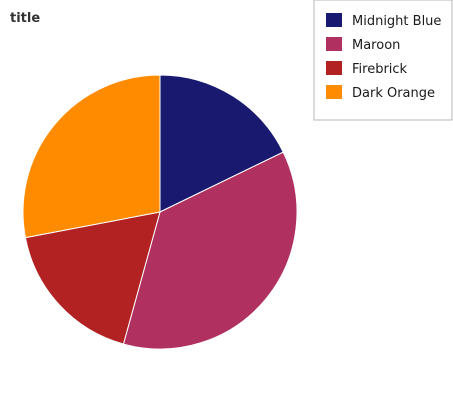  What do you see at coordinates (92, 278) in the screenshot?
I see `pie-slice-firebrick` at bounding box center [92, 278].